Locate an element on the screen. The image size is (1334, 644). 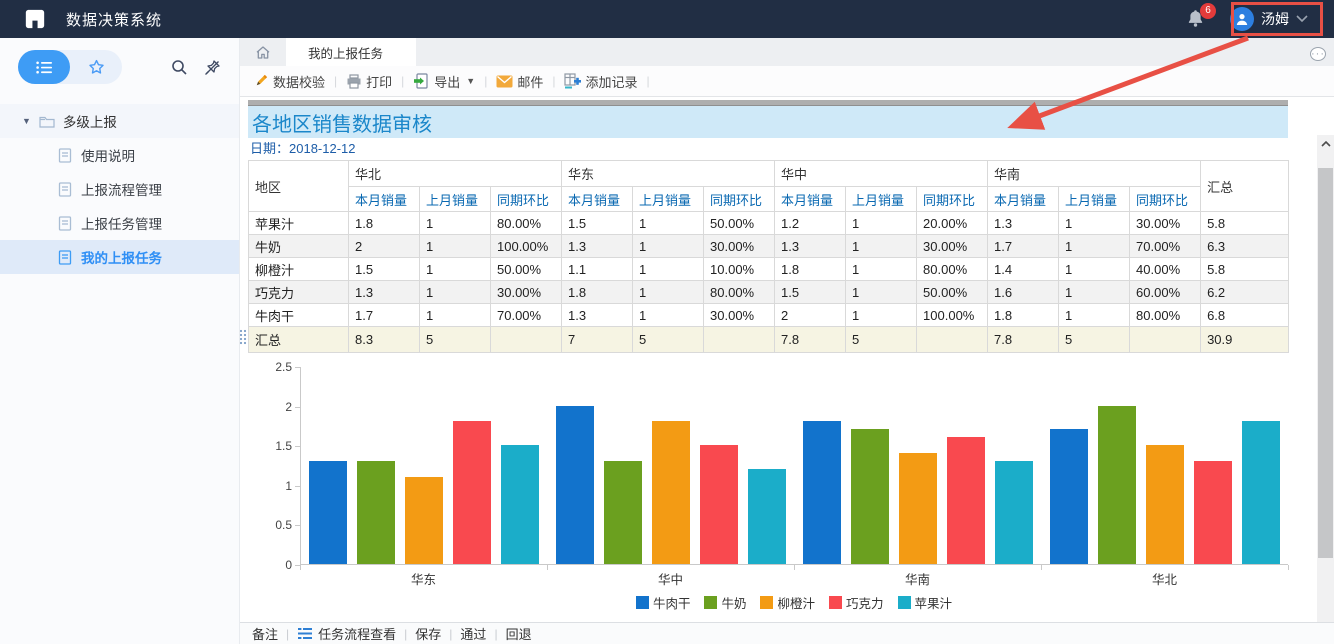
data-cell: 1.4 is located at coordinates (1023, 269).